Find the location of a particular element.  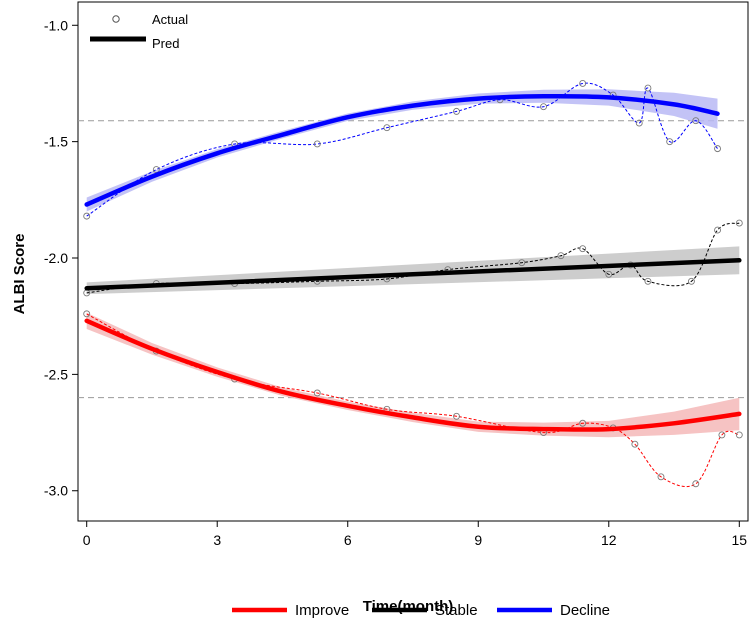

bottom-legend: Improve Stable Decline is located at coordinates (421, 610).